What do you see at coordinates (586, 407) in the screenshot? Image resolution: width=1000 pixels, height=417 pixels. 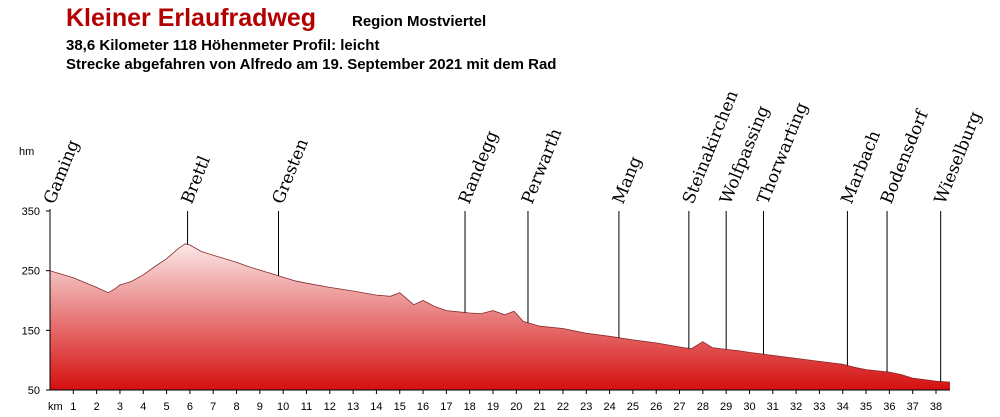 I see `x-tick-label: 23` at bounding box center [586, 407].